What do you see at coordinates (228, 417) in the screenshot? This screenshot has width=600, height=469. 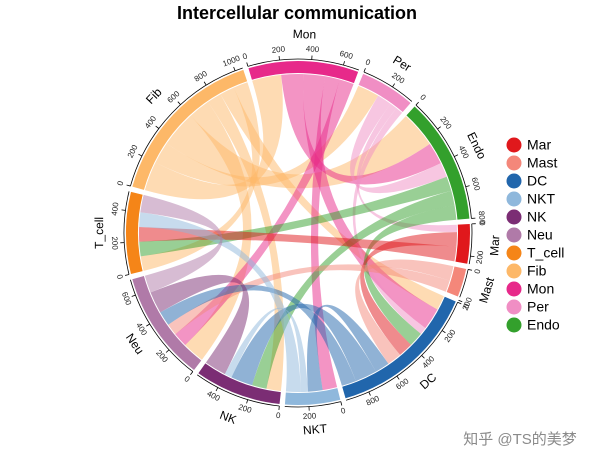 I see `sector-label: NK` at bounding box center [228, 417].